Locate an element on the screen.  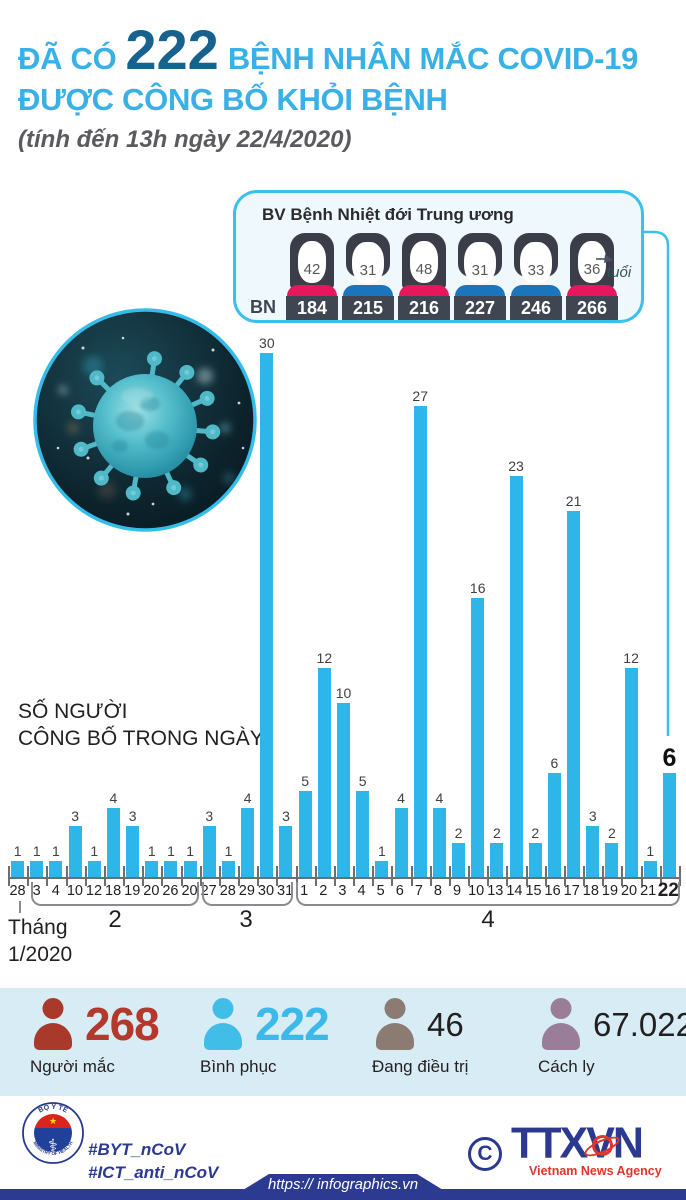
title-rest: BỆNH NHÂN MẮC COVID-19 is located at coordinates (433, 58).